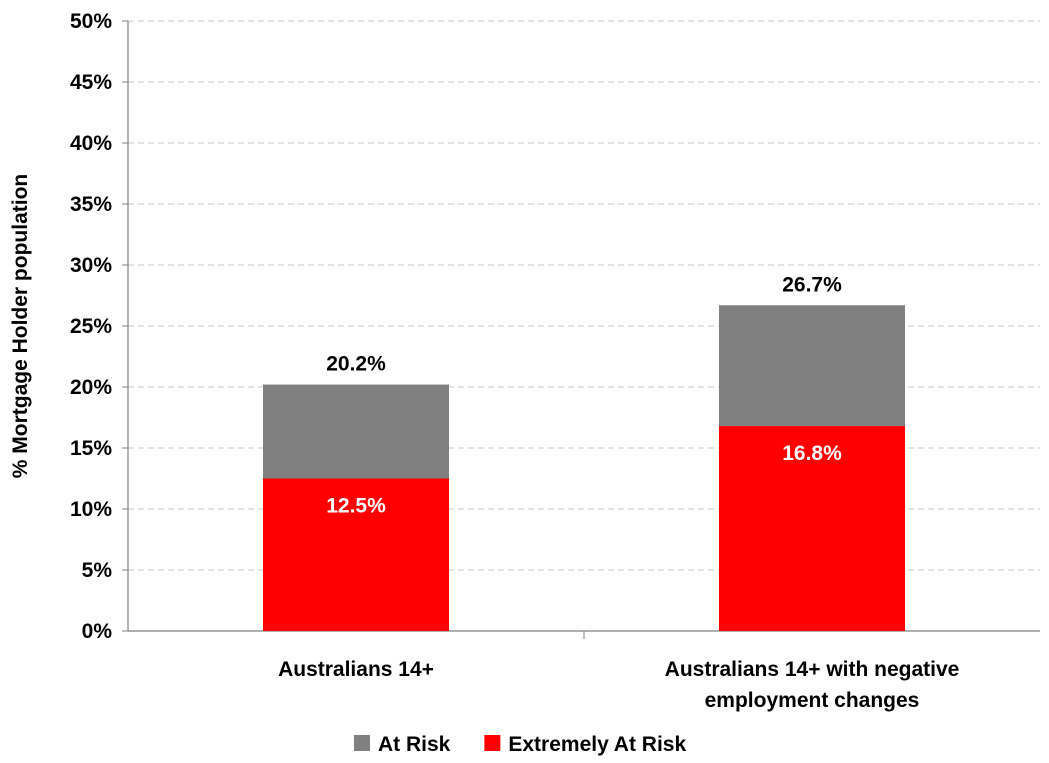 The height and width of the screenshot is (763, 1049). I want to click on y-tick-label: 40%, so click(91, 143).